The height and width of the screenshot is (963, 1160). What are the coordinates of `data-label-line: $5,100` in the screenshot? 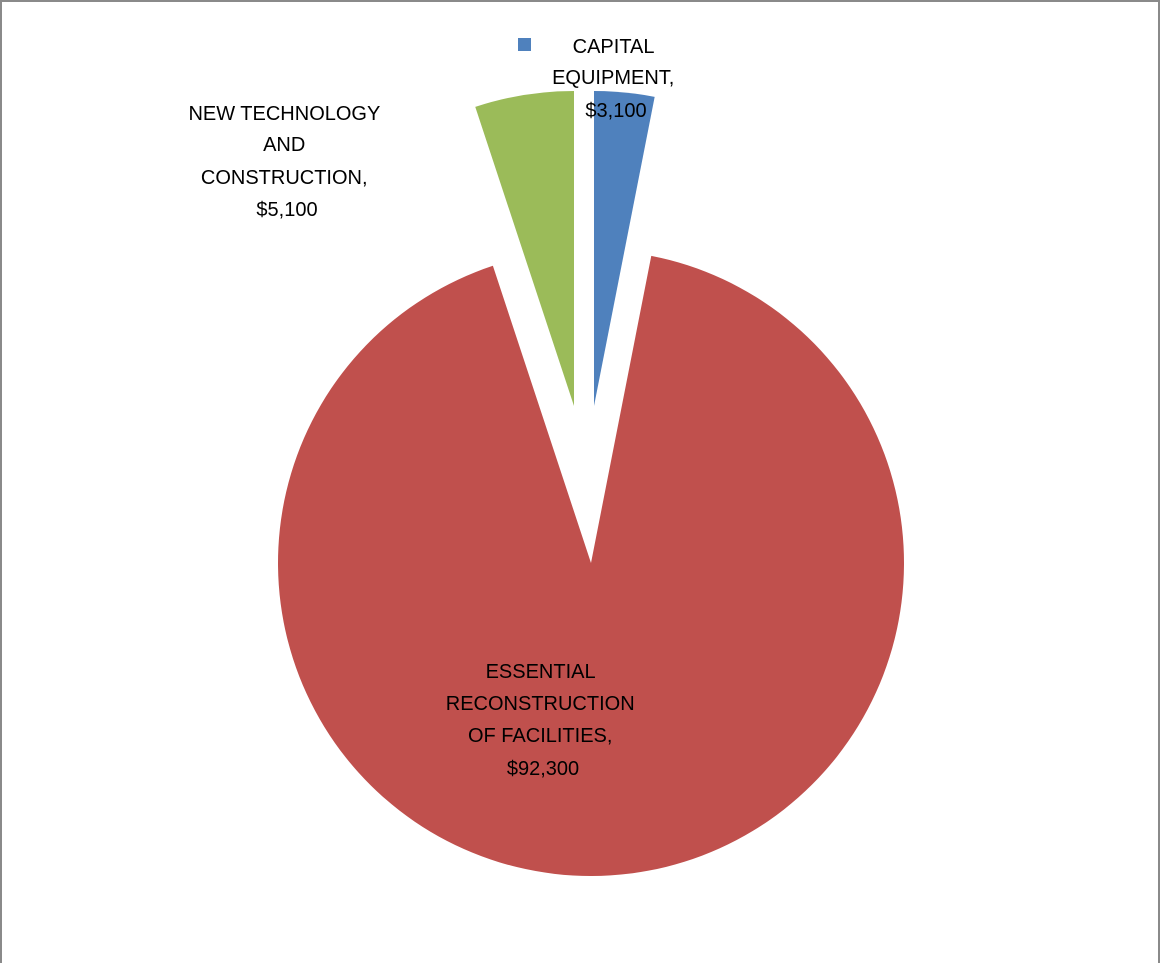 It's located at (286, 210).